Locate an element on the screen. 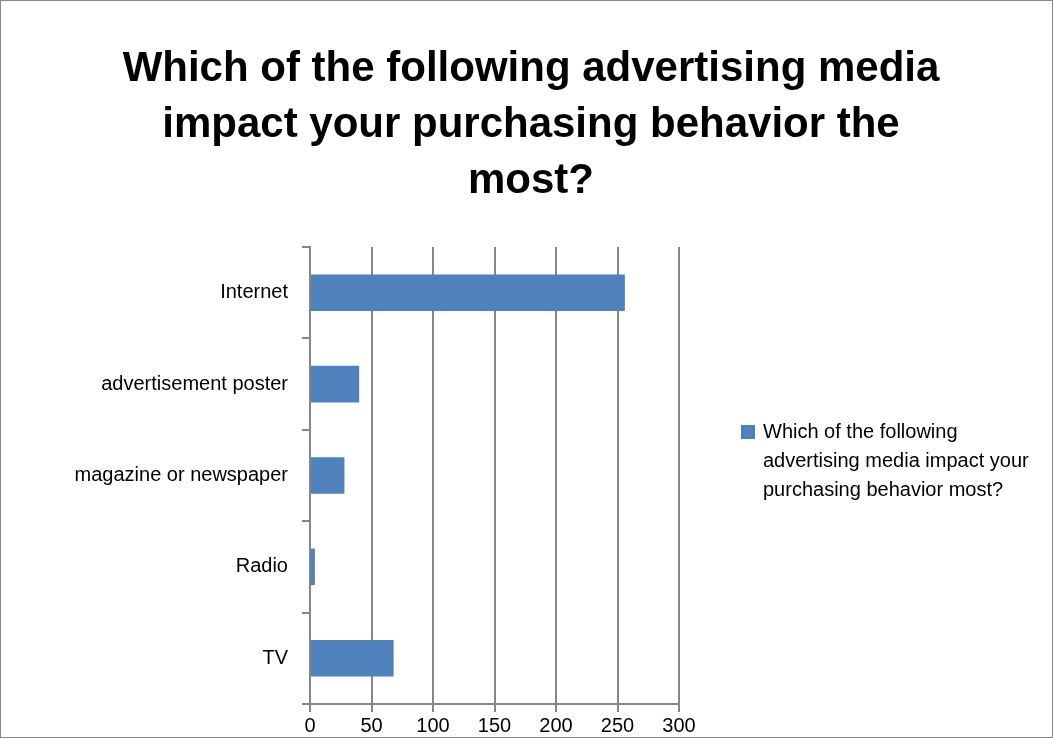  x-tick-label: 150 is located at coordinates (494, 724).